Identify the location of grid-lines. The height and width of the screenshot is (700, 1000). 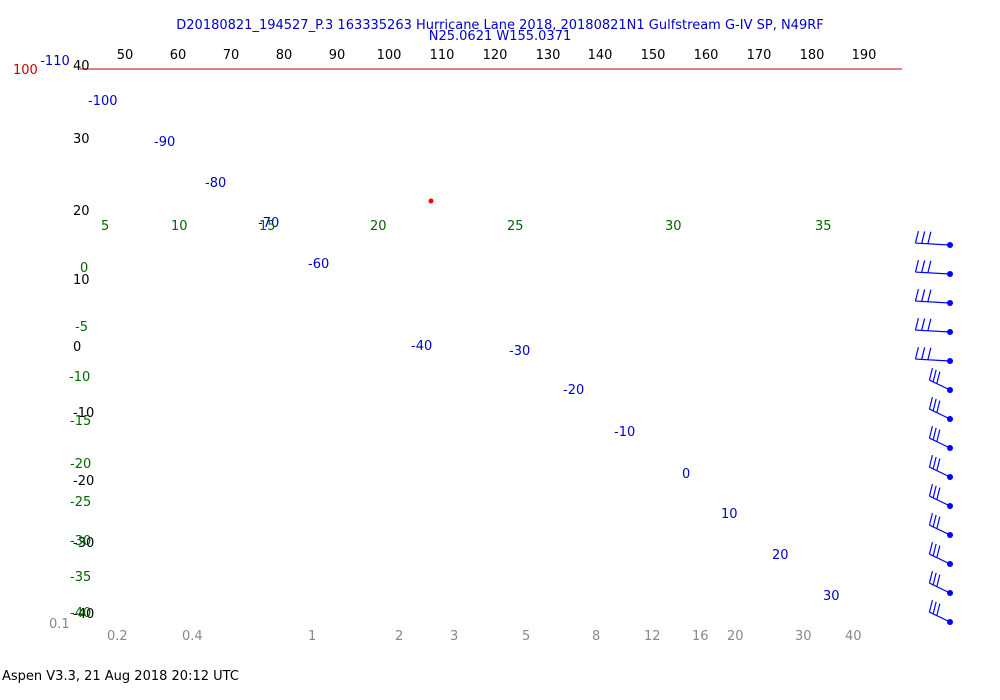
(491, 69).